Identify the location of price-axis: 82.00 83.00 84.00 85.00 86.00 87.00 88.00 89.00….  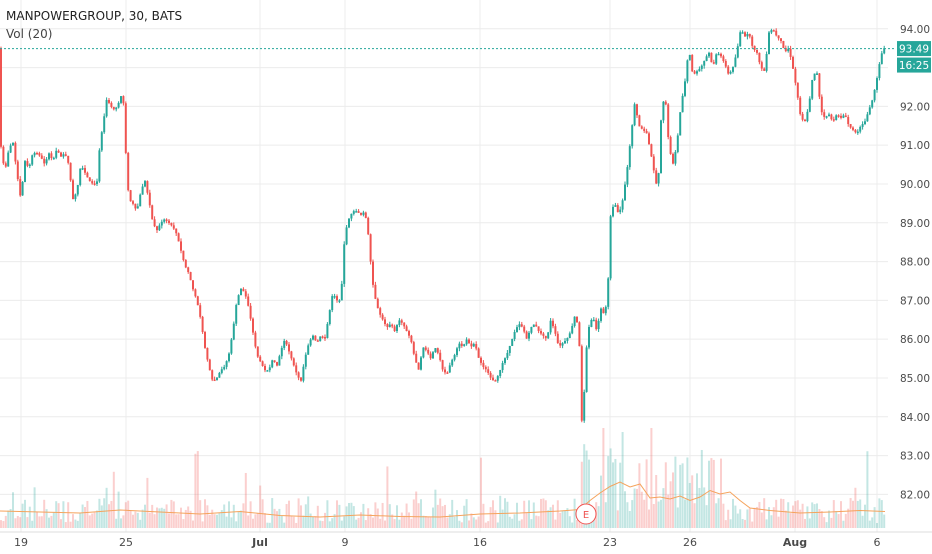
(915, 263).